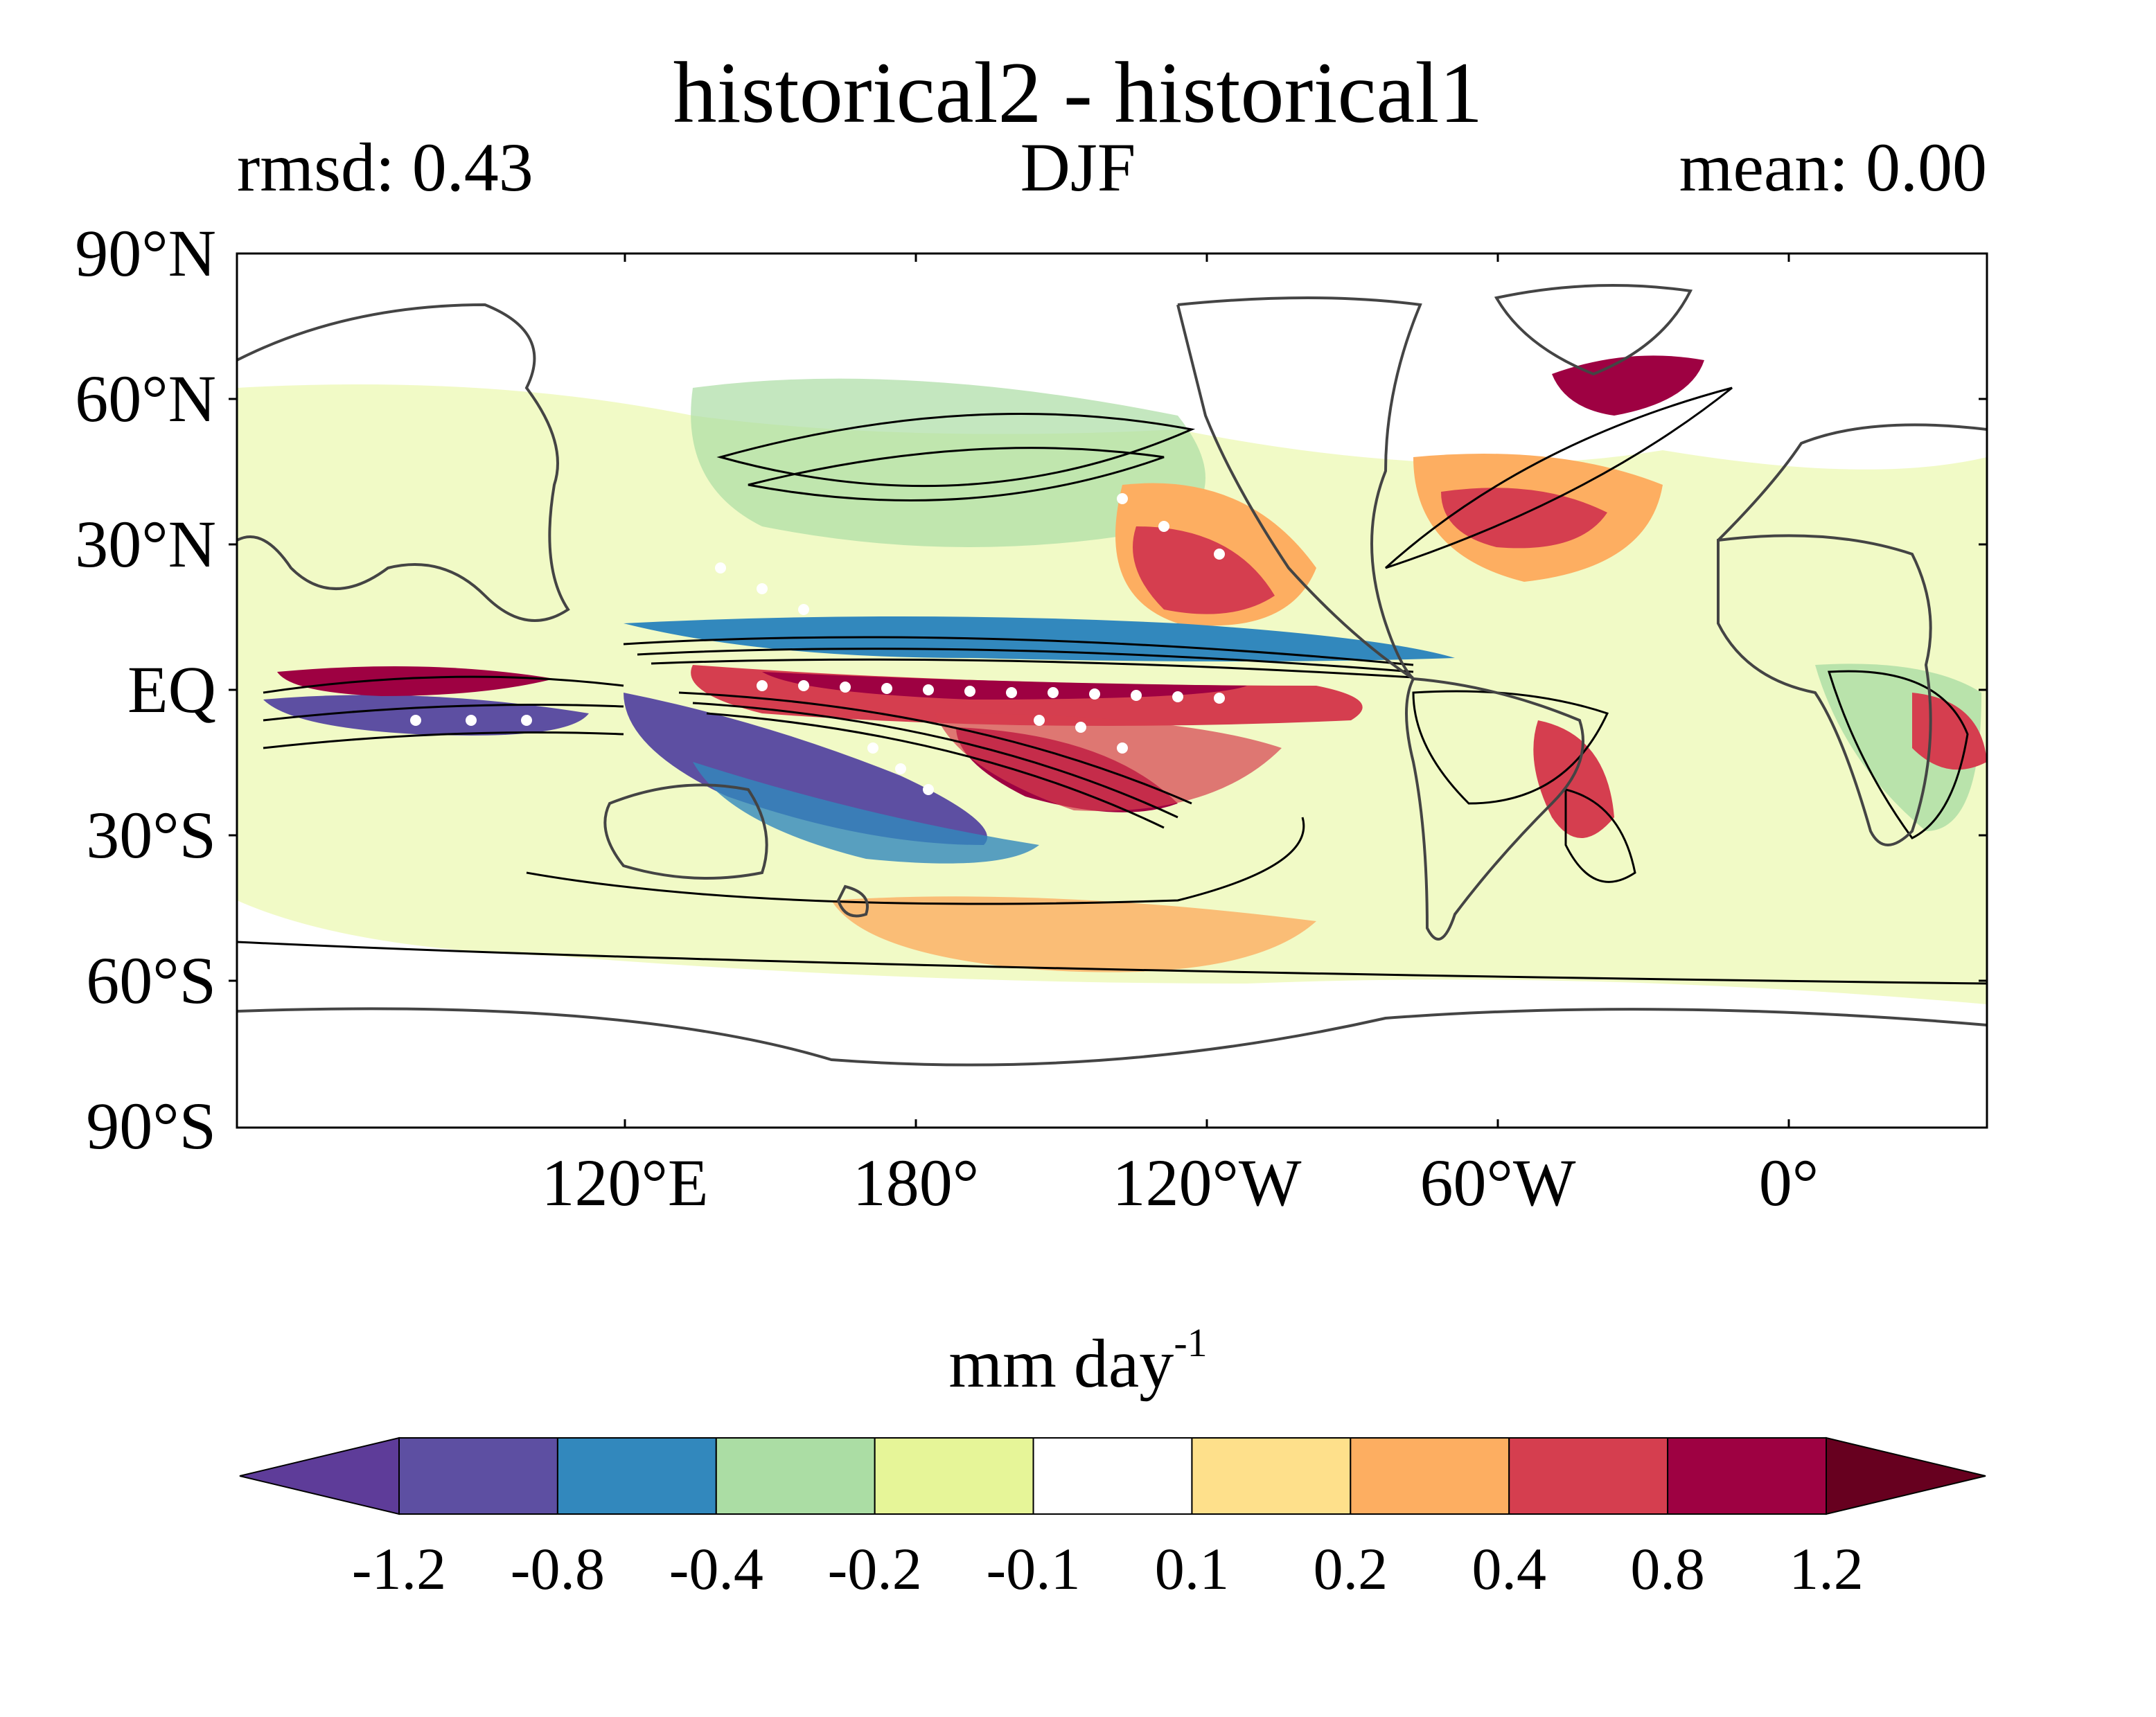 The height and width of the screenshot is (1717, 2156). I want to click on significance-stippling, so click(818, 644).